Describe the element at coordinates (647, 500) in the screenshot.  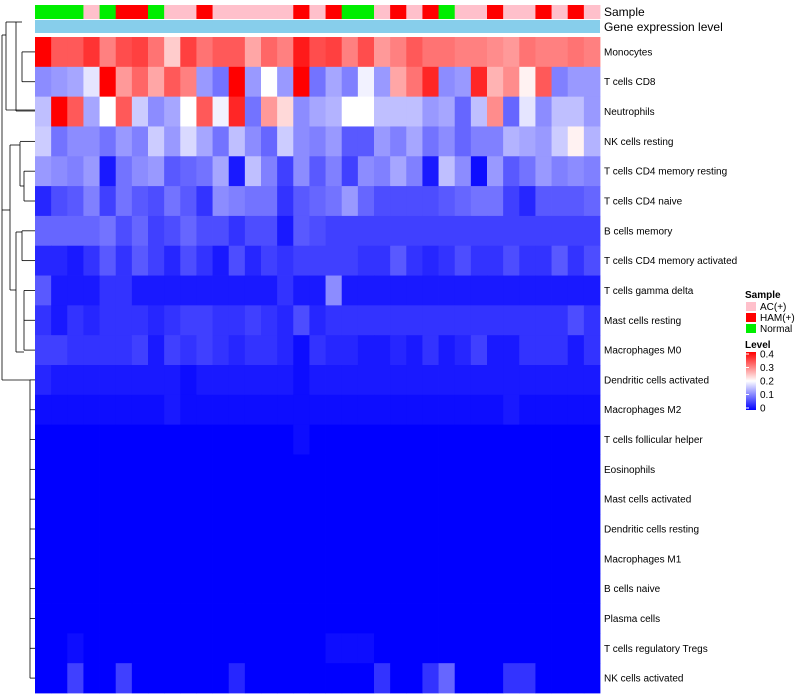
I see `row-label: Mast cells activated` at that location.